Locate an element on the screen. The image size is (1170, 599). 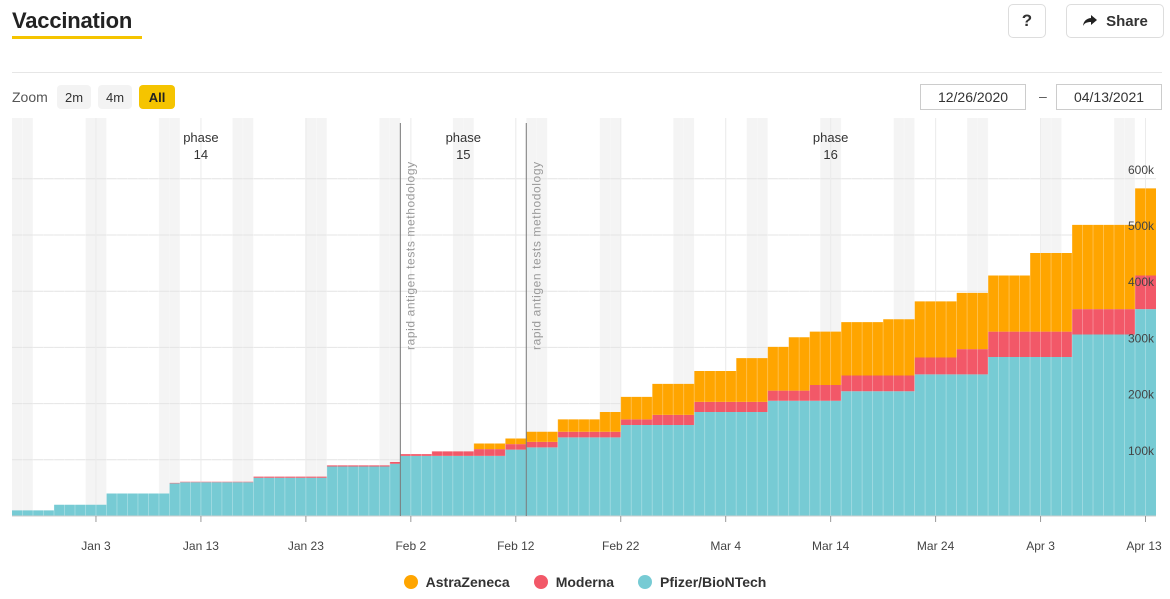
legend-item-moderna: Moderna is located at coordinates (574, 582).